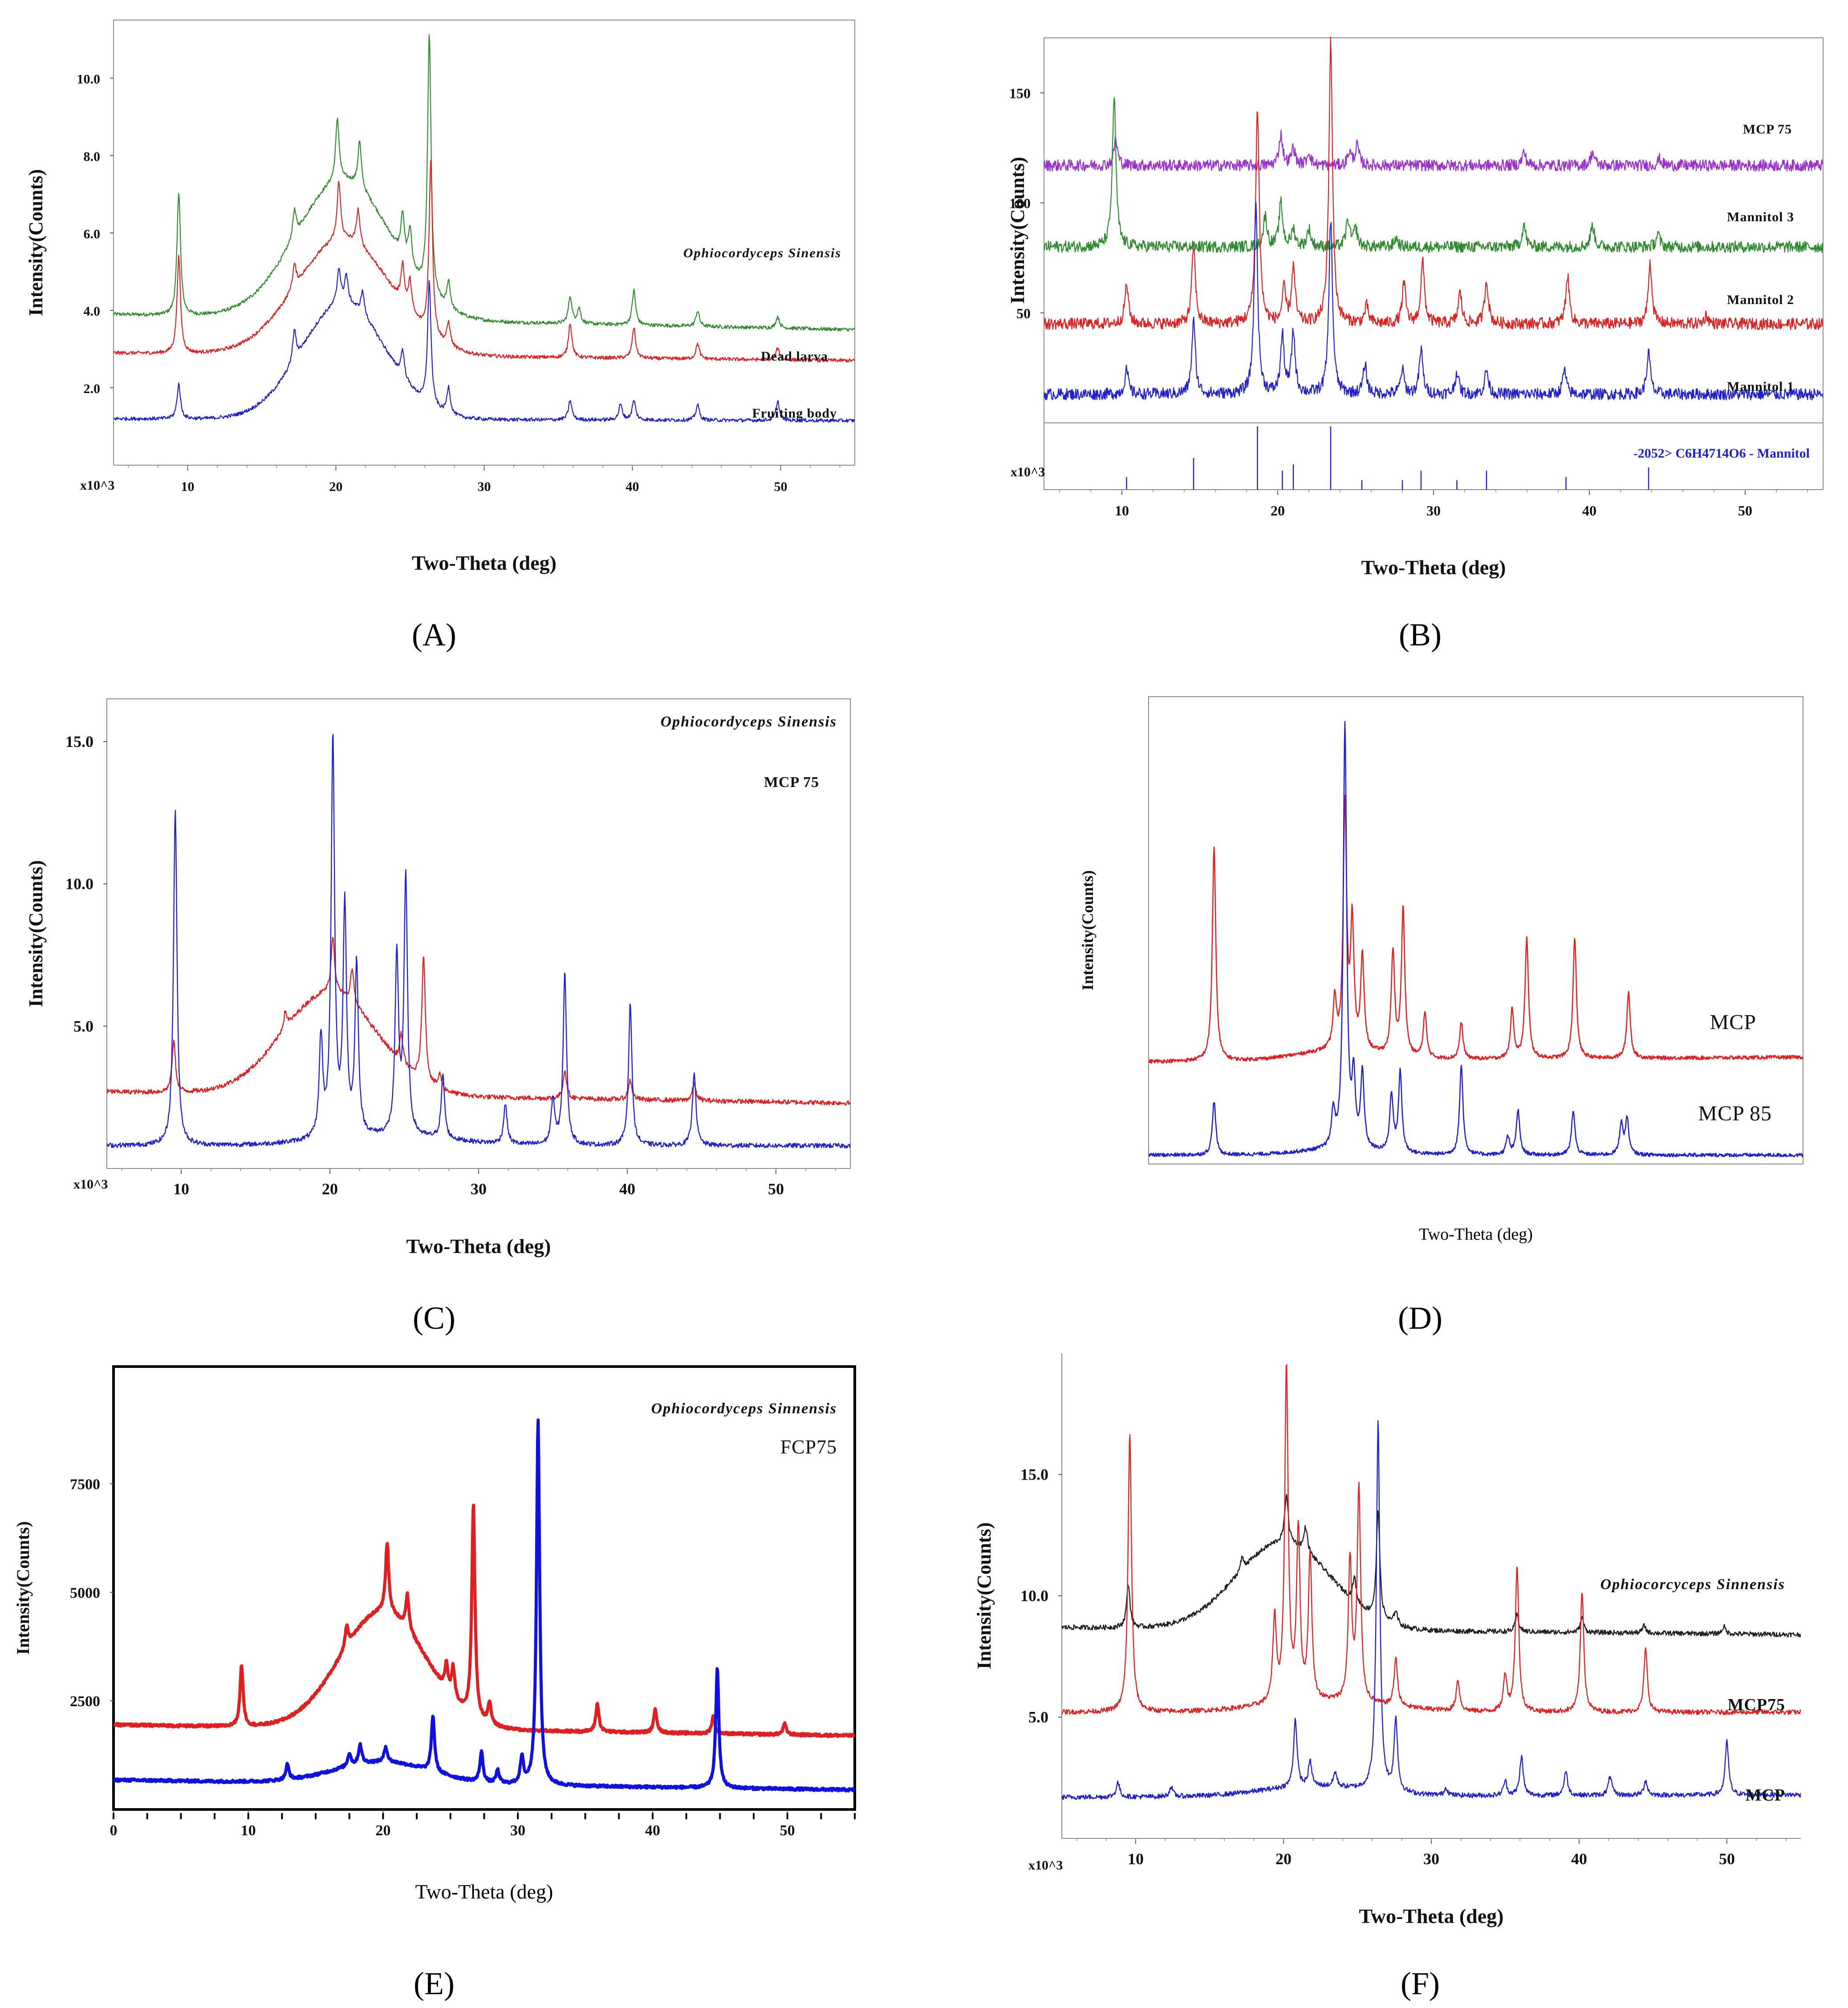 The image size is (1848, 2008). Describe the element at coordinates (330, 1189) in the screenshot. I see `x-tick-label: 20` at that location.